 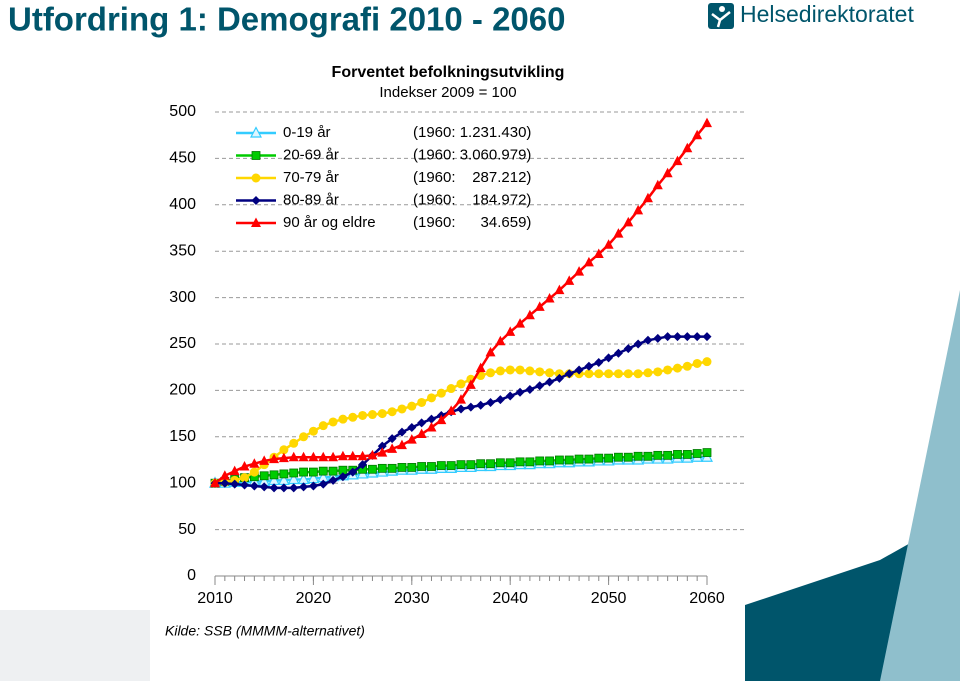 I want to click on series, so click(x=461, y=468).